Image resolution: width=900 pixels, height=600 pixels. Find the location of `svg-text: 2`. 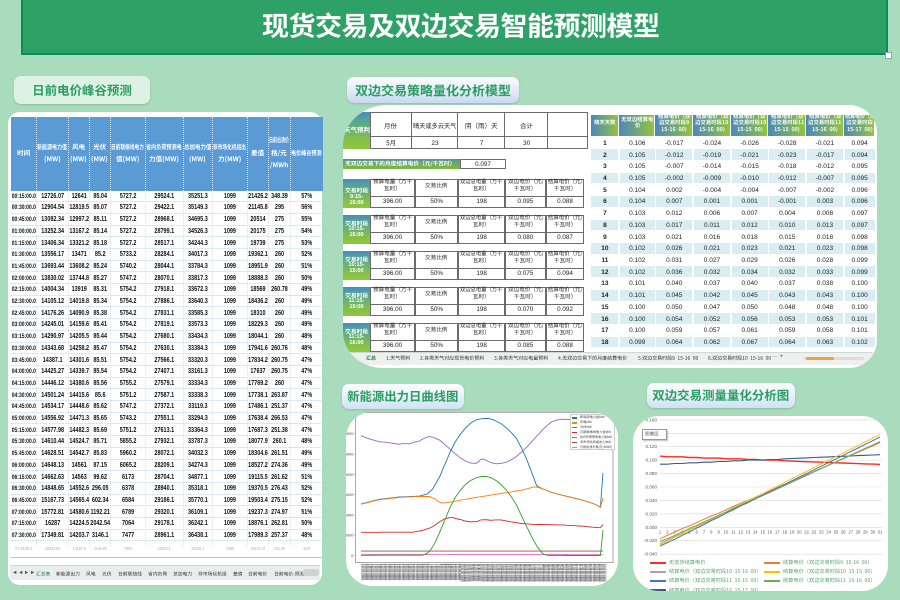

svg-text: 2 is located at coordinates (667, 532).